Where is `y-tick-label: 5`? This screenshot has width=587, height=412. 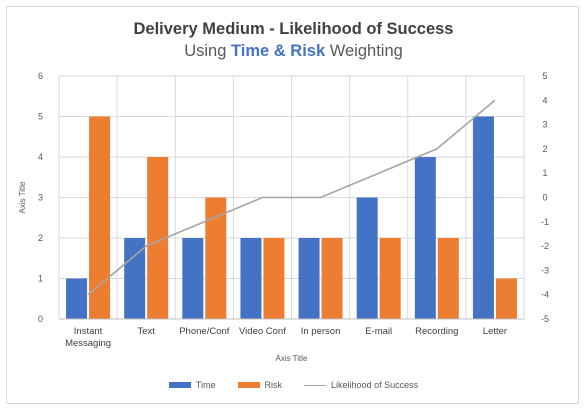 y-tick-label: 5 is located at coordinates (40, 117).